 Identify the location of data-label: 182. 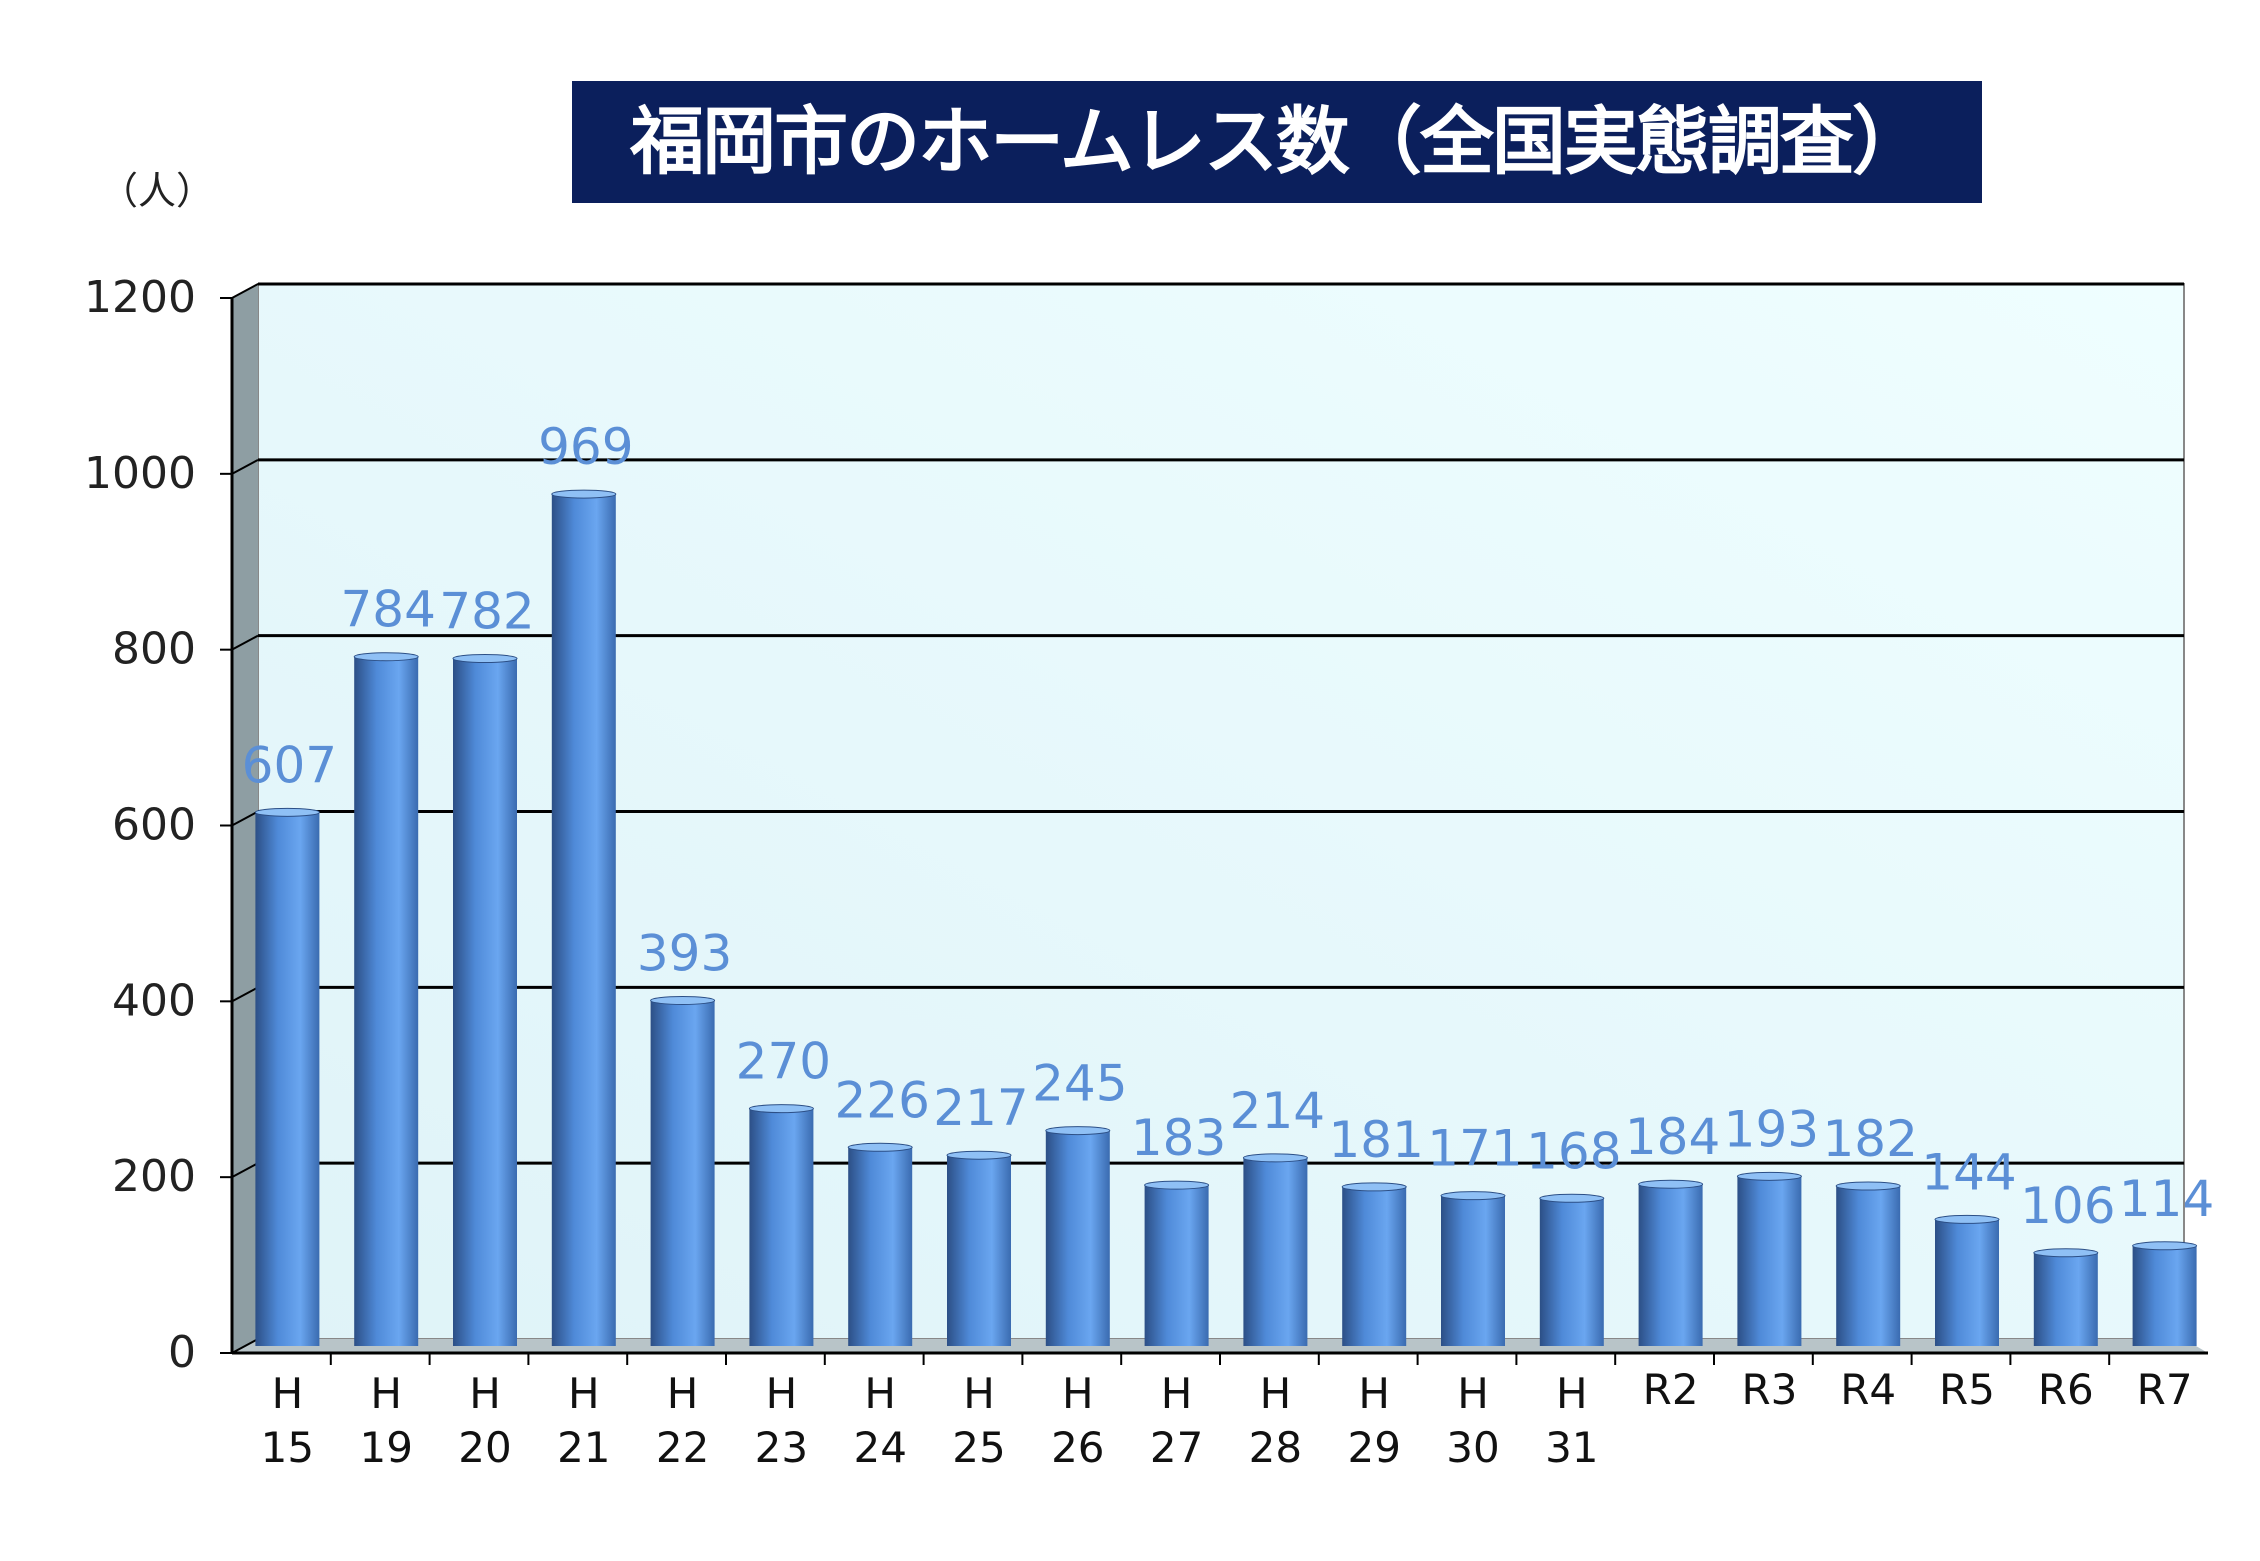
(1869, 1139).